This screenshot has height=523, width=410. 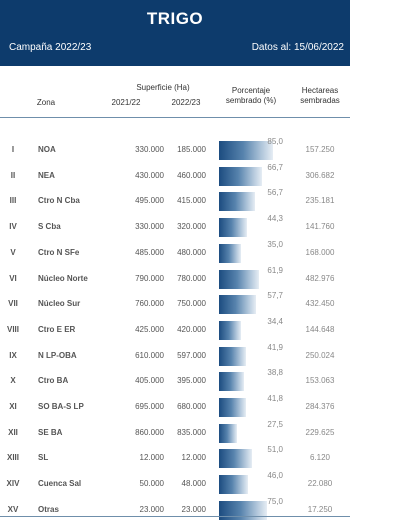 I want to click on zone-name: SL, so click(x=43, y=458).